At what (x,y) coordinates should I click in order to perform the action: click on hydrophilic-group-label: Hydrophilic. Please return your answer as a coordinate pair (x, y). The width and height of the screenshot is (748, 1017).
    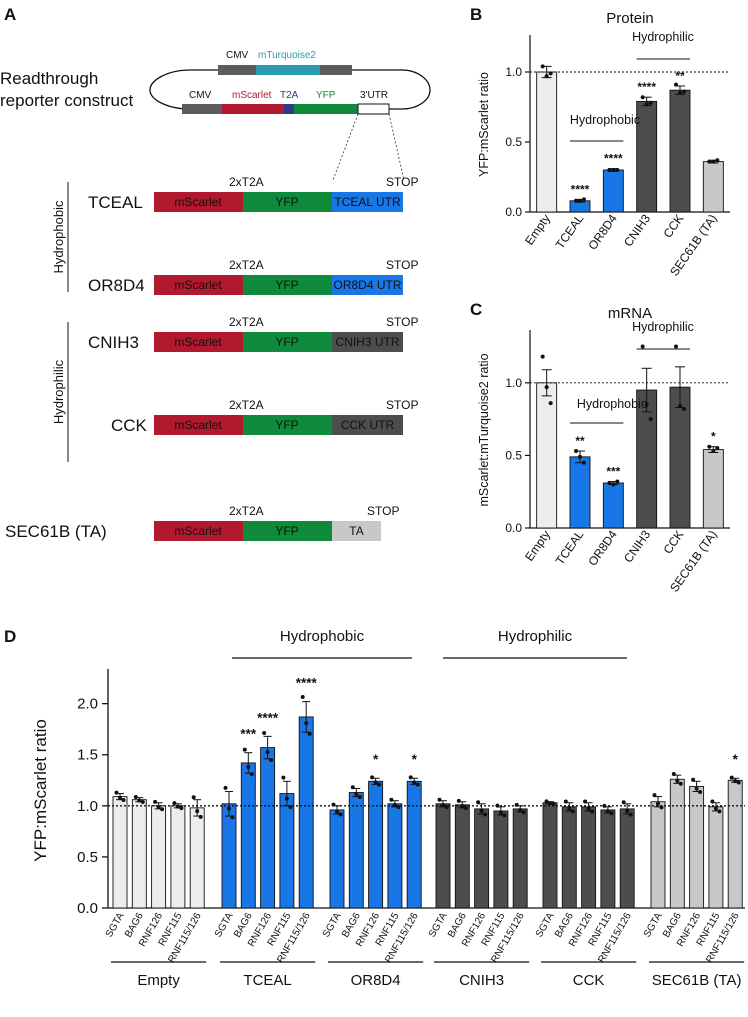
    Looking at the image, I should click on (58, 391).